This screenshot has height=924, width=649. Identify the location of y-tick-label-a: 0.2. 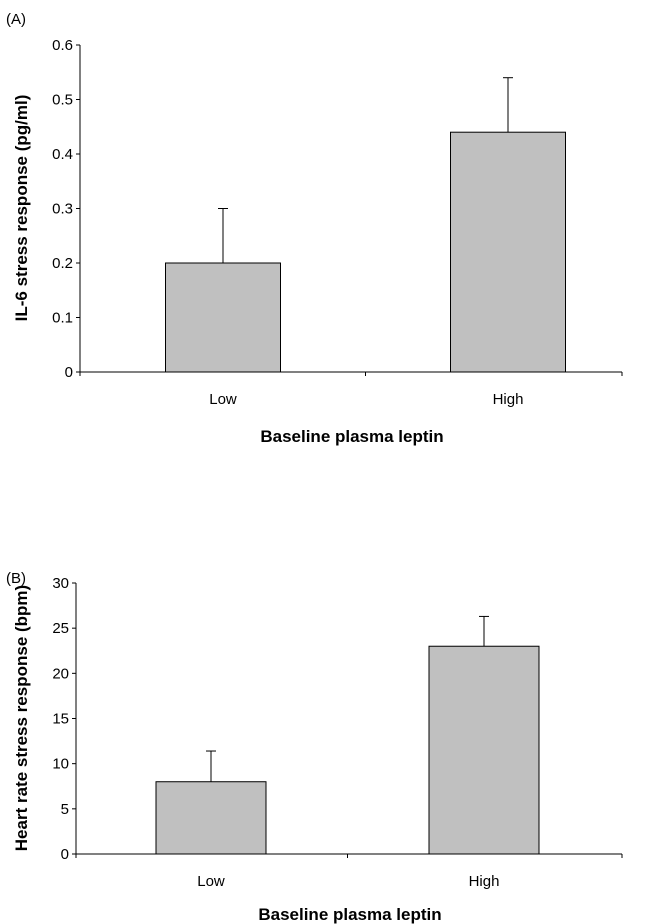
(62, 263).